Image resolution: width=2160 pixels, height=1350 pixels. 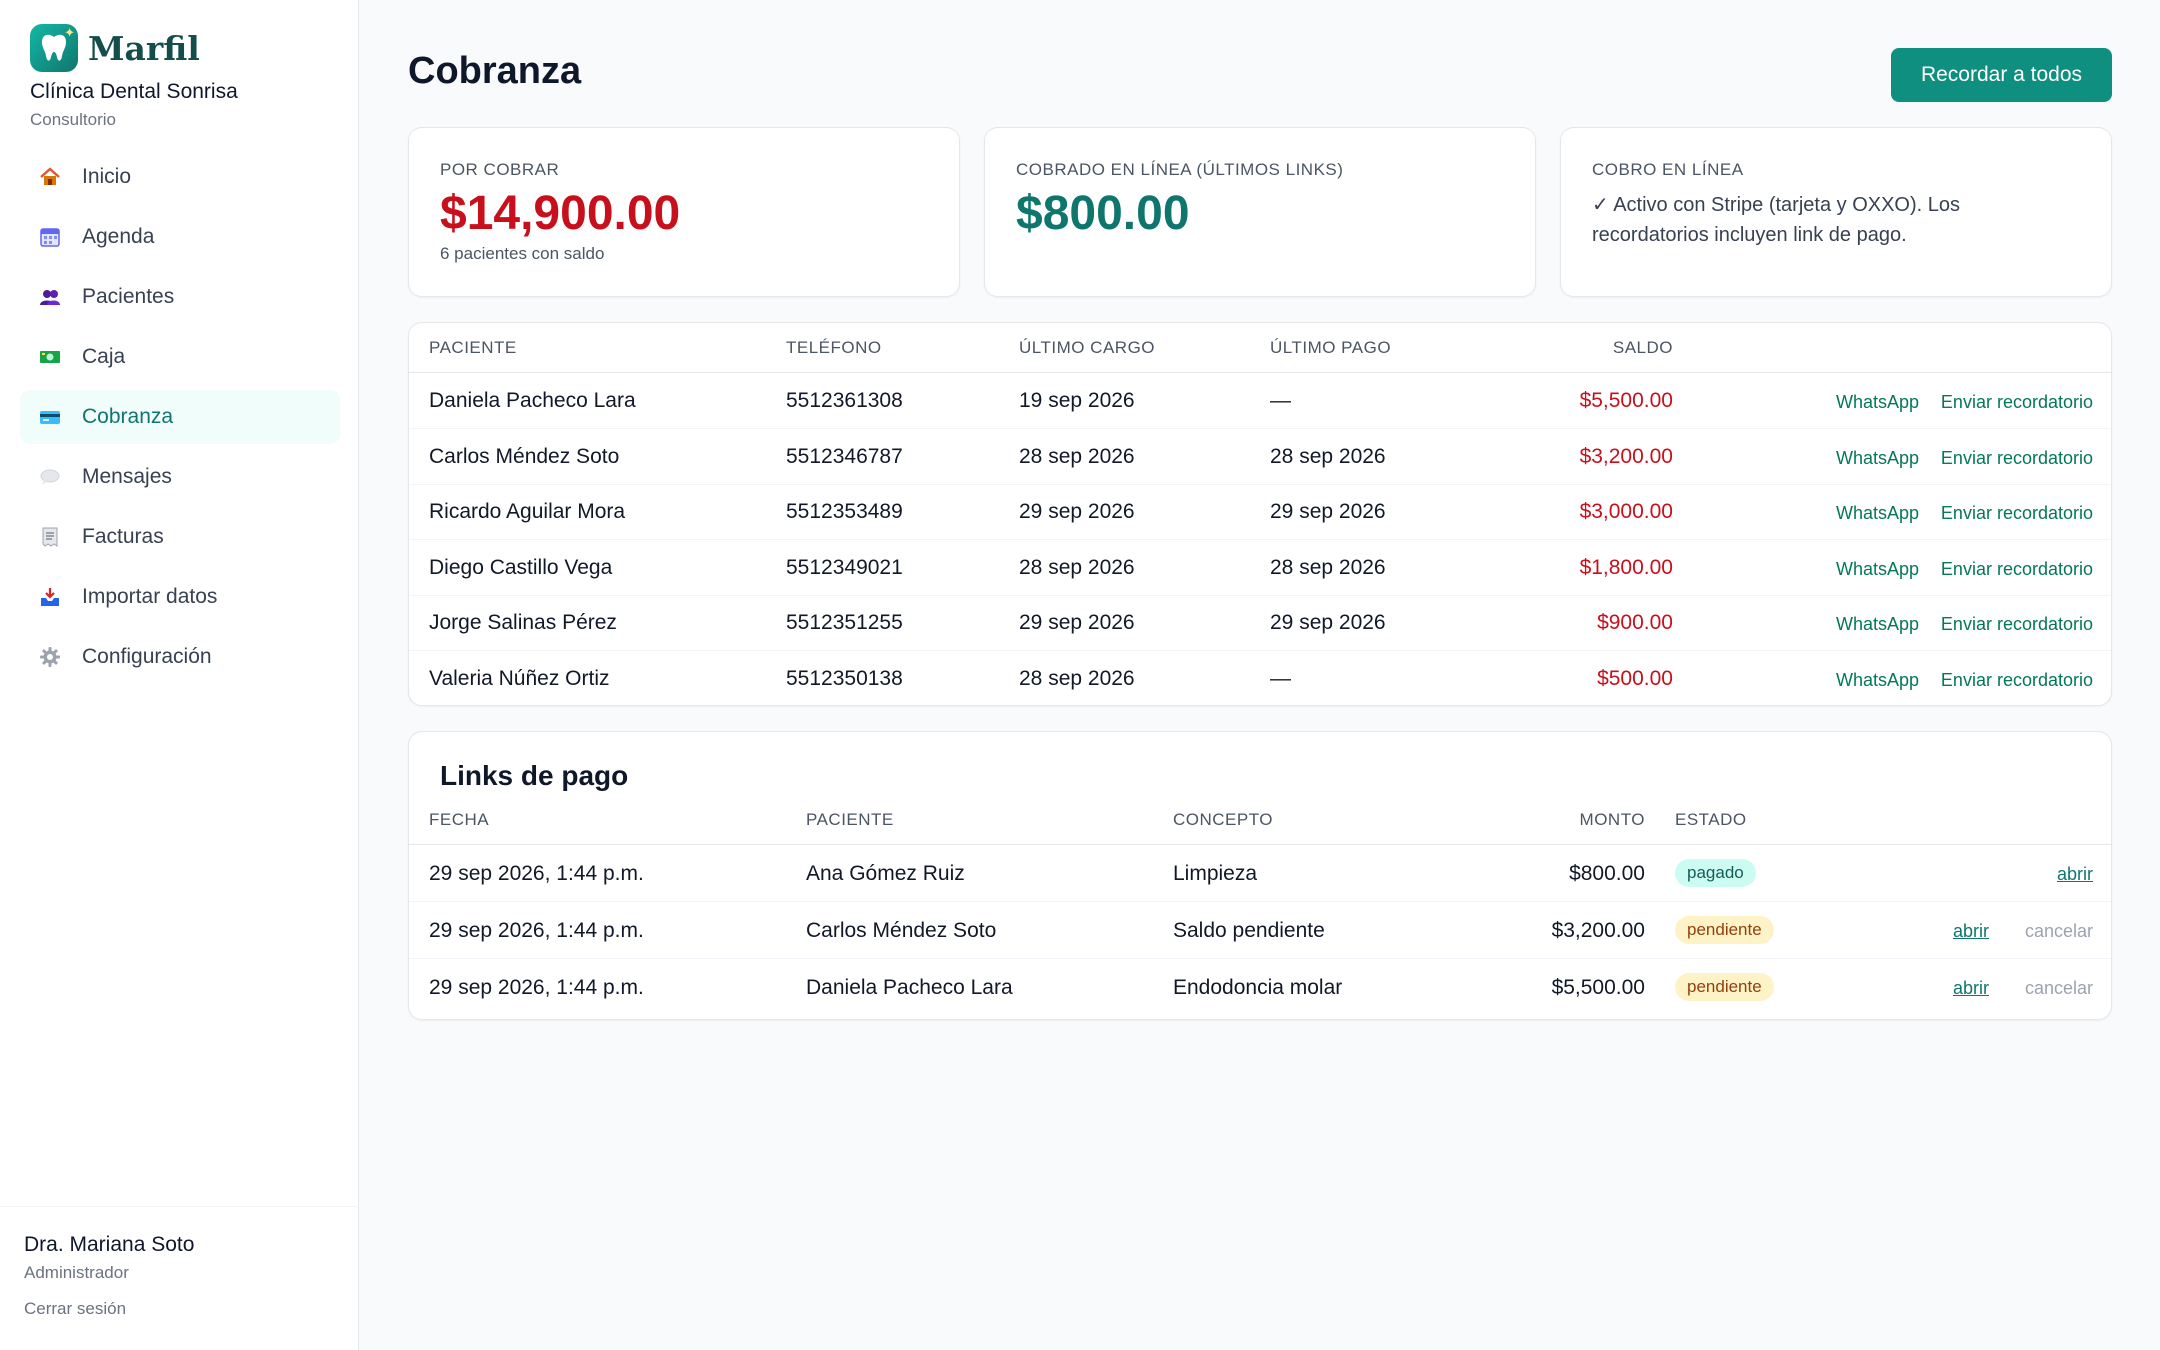 What do you see at coordinates (180, 237) in the screenshot?
I see `sidebar-item-agenda: Agenda` at bounding box center [180, 237].